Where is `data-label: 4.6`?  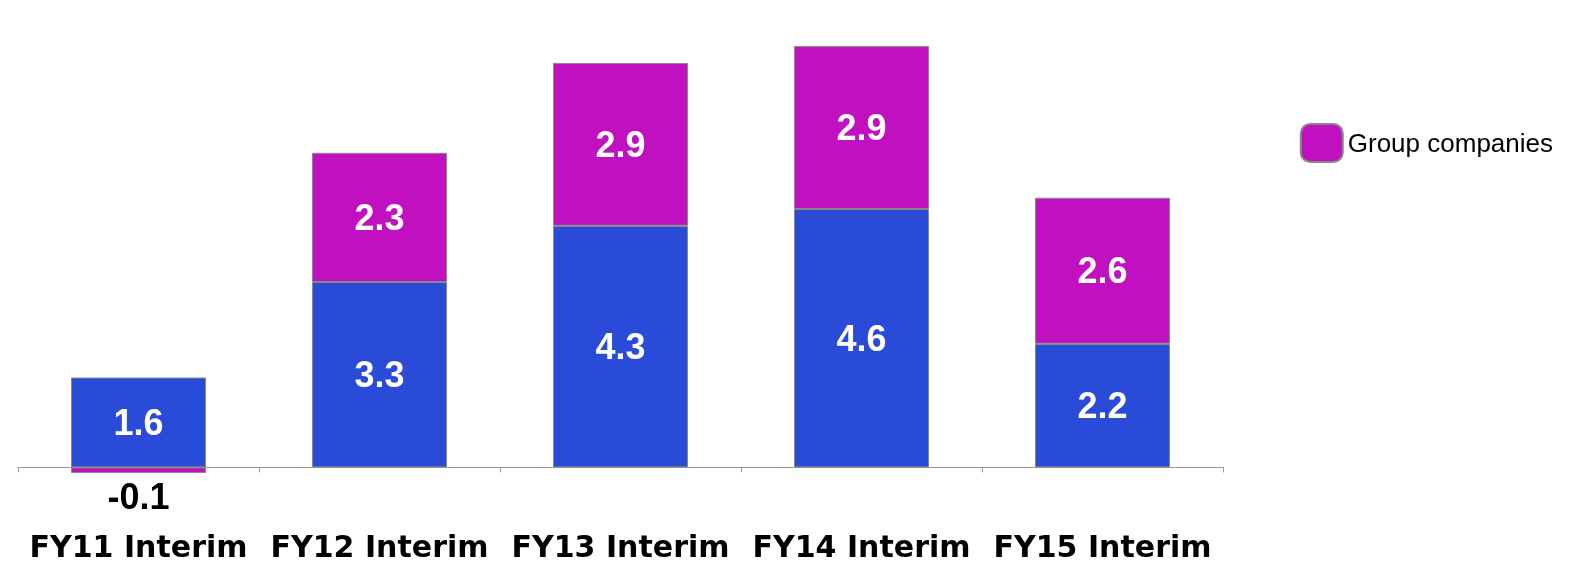 data-label: 4.6 is located at coordinates (861, 338).